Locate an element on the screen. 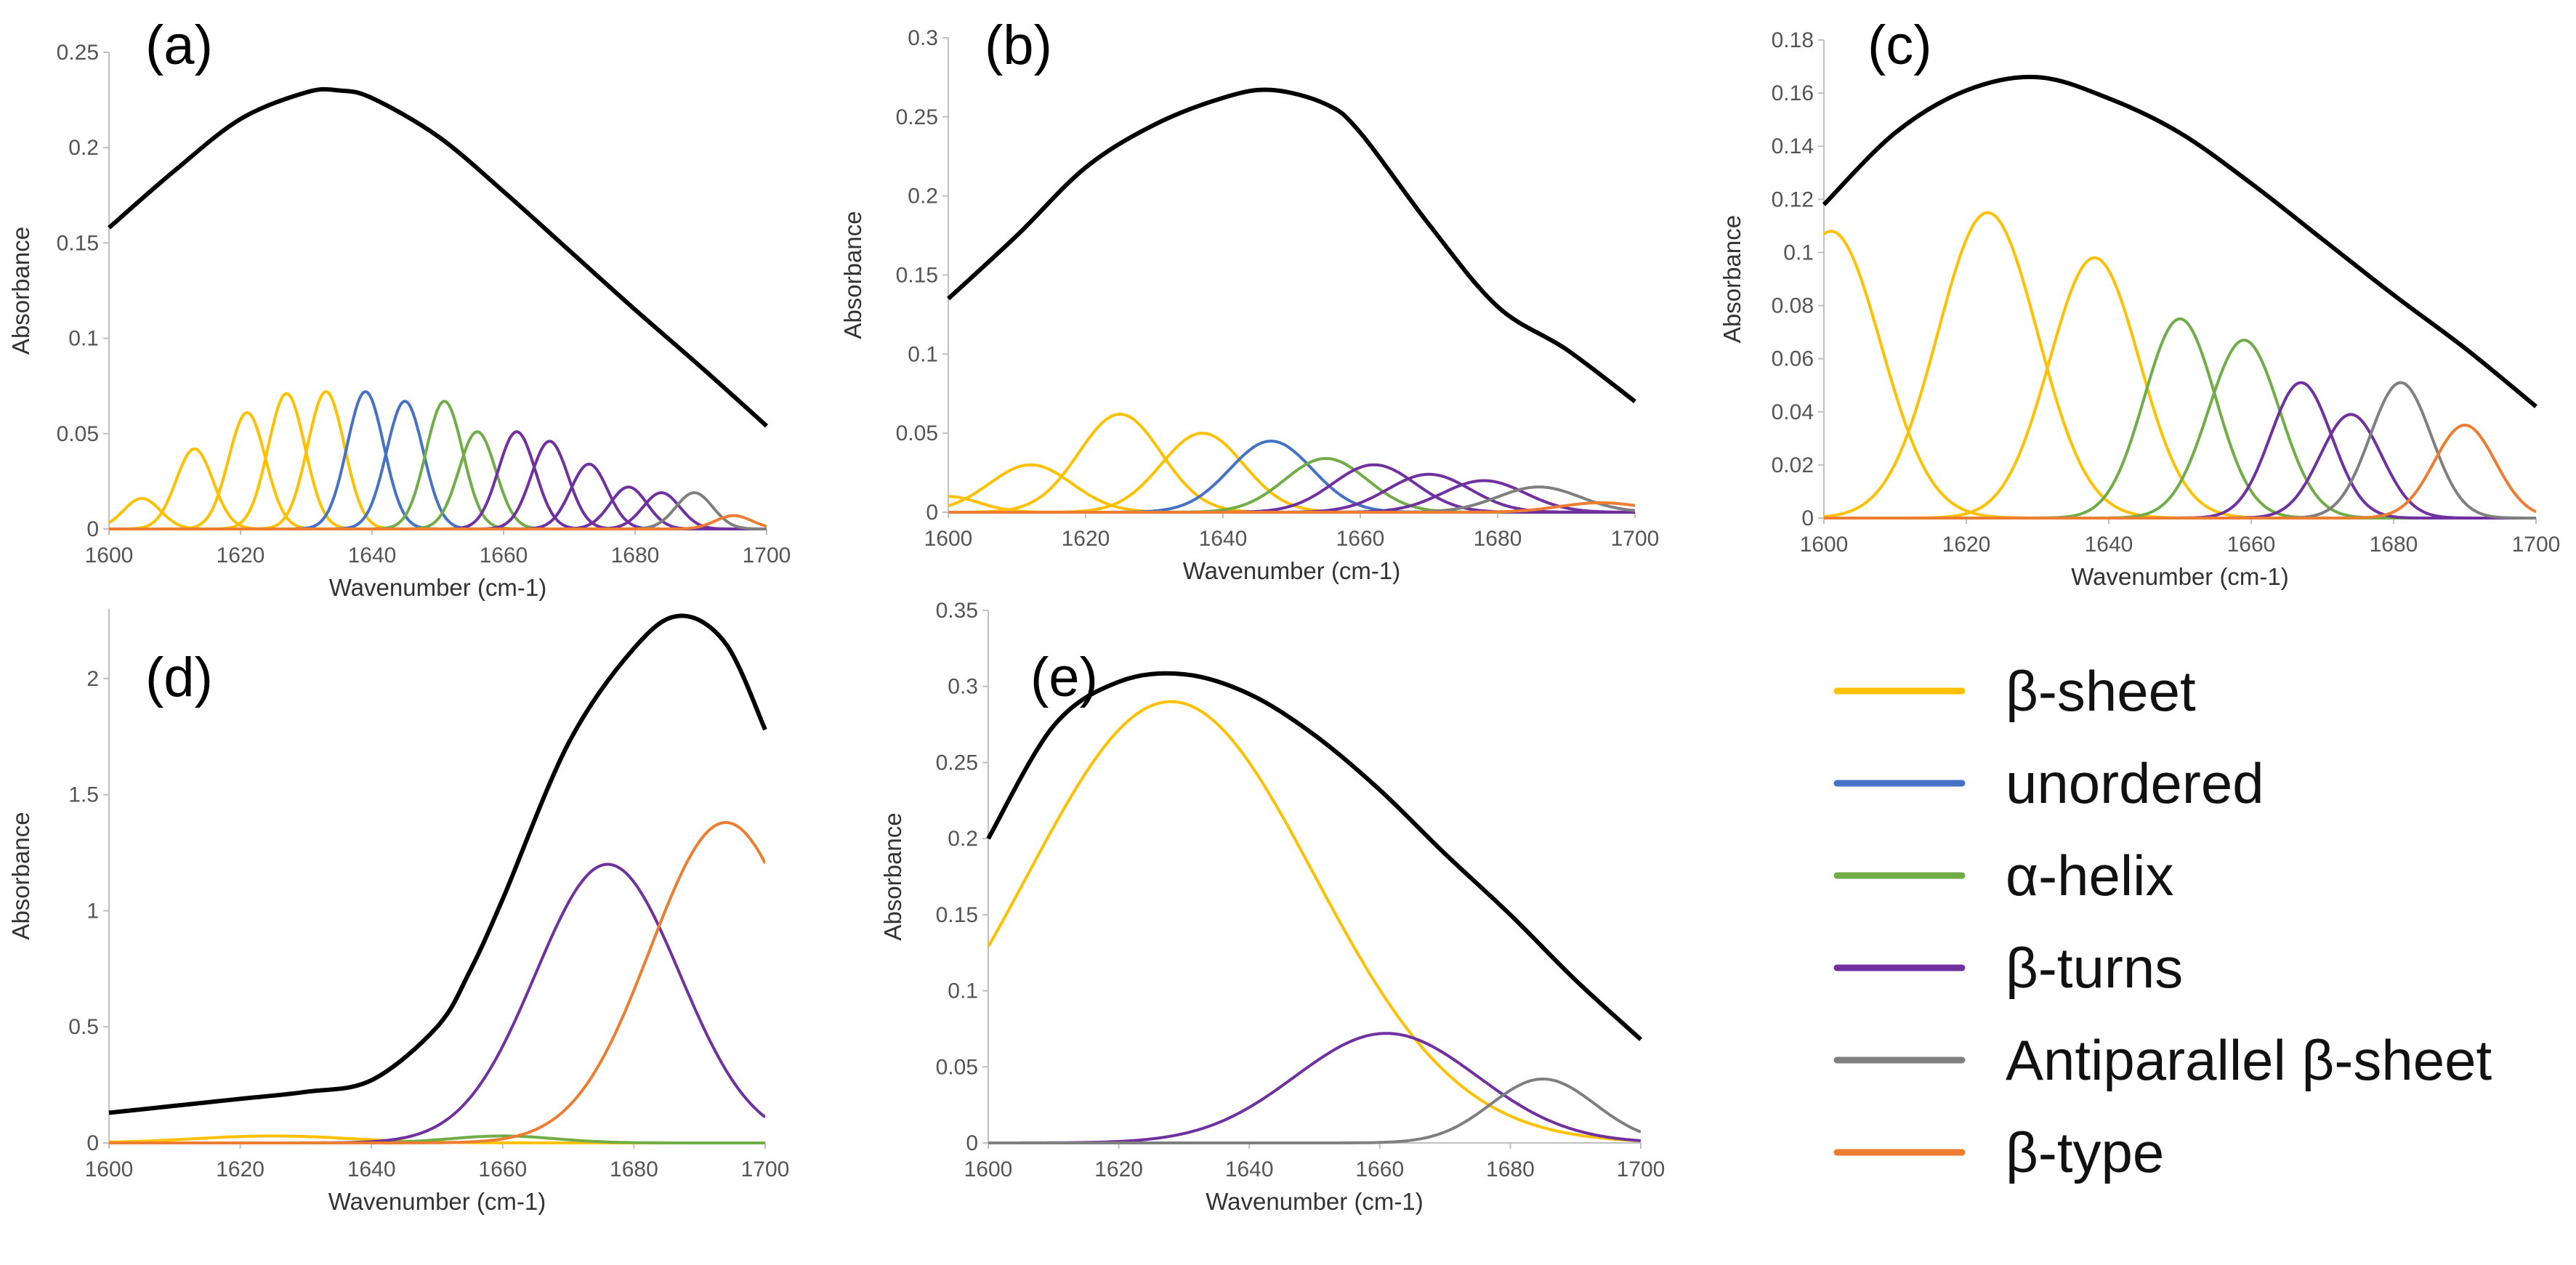  y-tick-label: 2 is located at coordinates (93, 679).